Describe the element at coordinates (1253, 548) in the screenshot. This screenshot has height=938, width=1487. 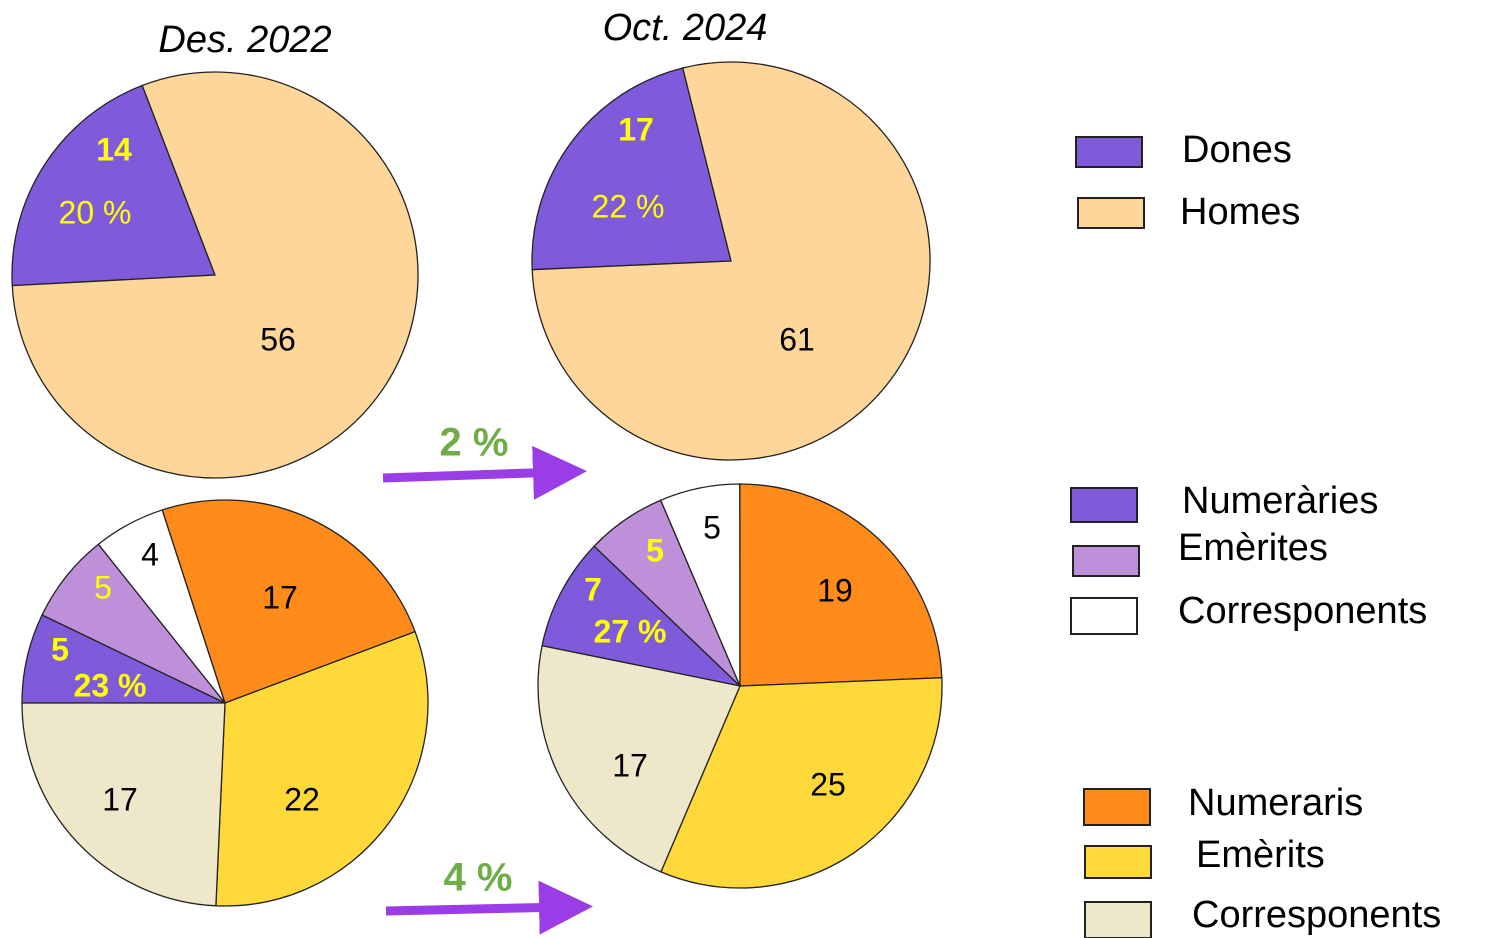
I see `legend-label: Emèrites` at that location.